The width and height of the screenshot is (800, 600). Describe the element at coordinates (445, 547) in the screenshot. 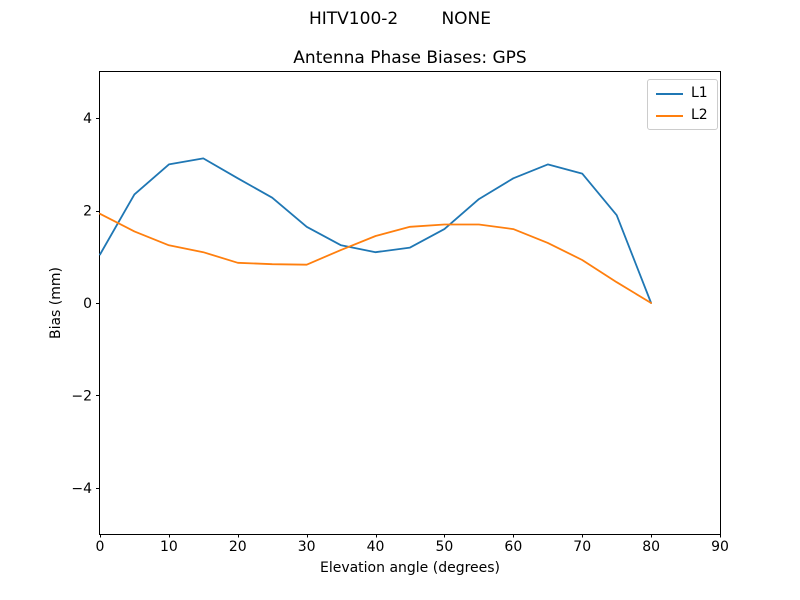

I see `x-tick-label: 50` at that location.